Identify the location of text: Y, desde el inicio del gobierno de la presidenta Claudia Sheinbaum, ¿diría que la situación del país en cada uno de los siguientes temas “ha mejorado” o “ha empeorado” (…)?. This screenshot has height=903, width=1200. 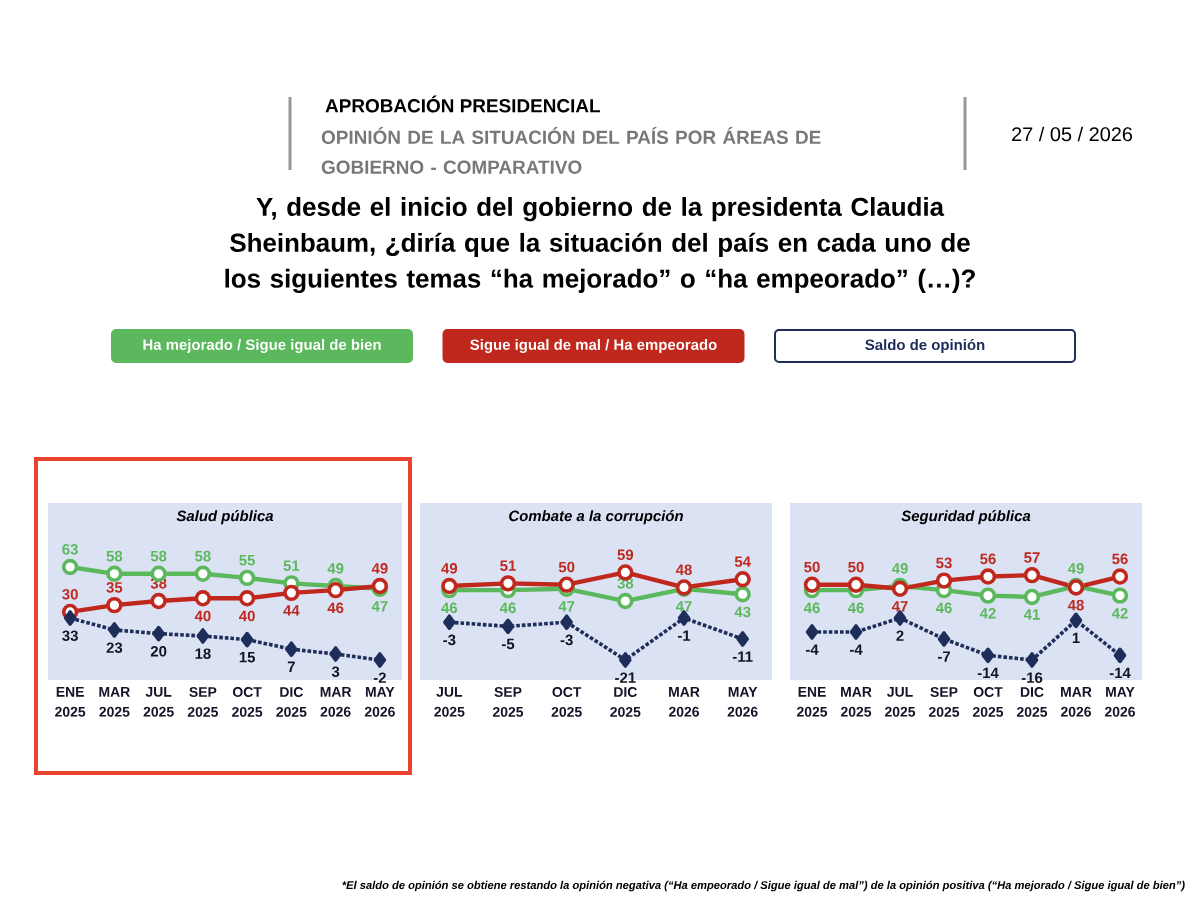
(600, 245).